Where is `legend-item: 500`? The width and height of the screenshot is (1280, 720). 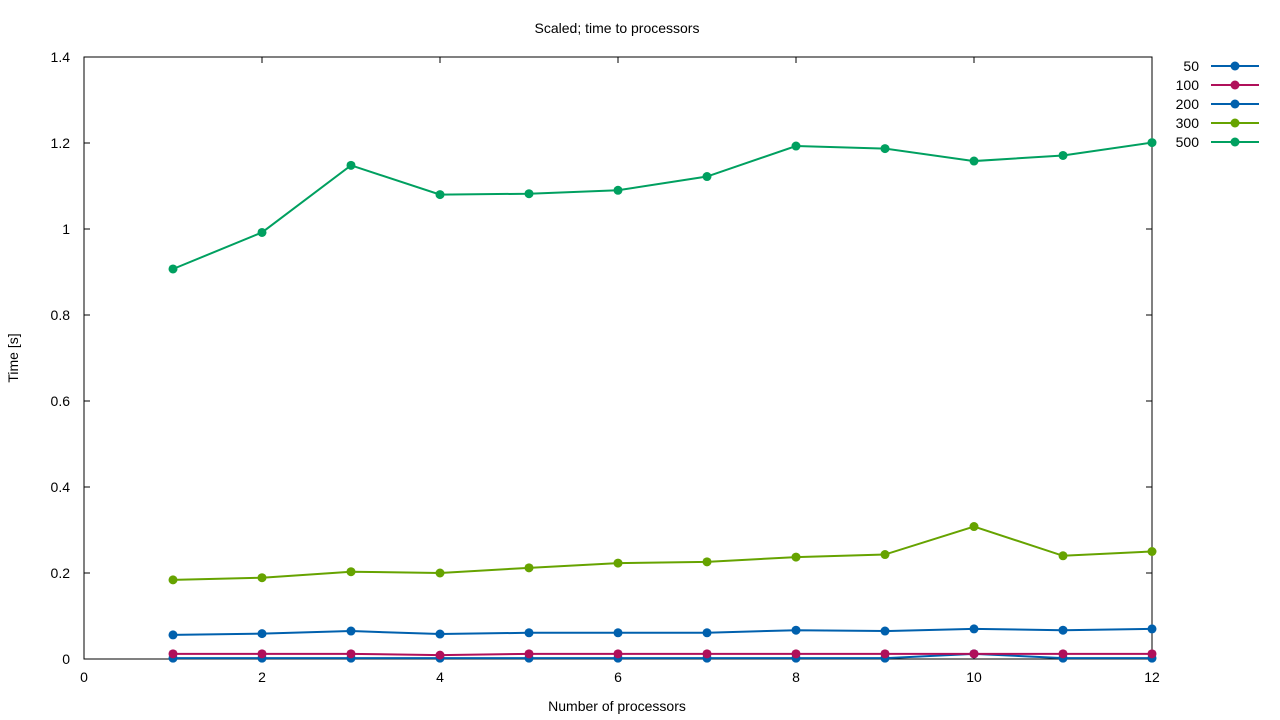
legend-item: 500 is located at coordinates (1217, 142).